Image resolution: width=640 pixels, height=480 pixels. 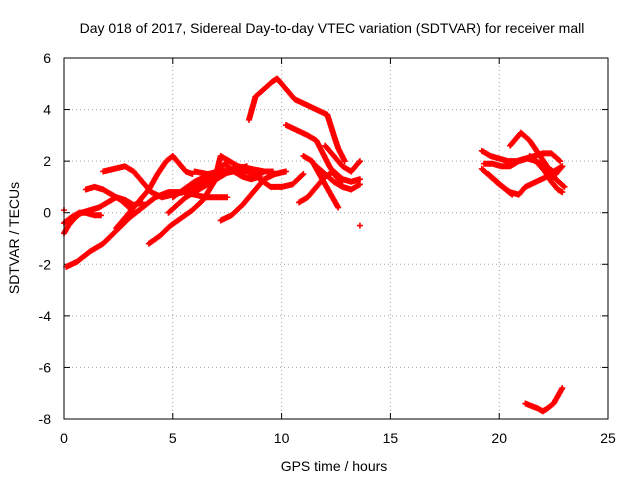 I want to click on y-tick-label: 6, so click(x=47, y=58).